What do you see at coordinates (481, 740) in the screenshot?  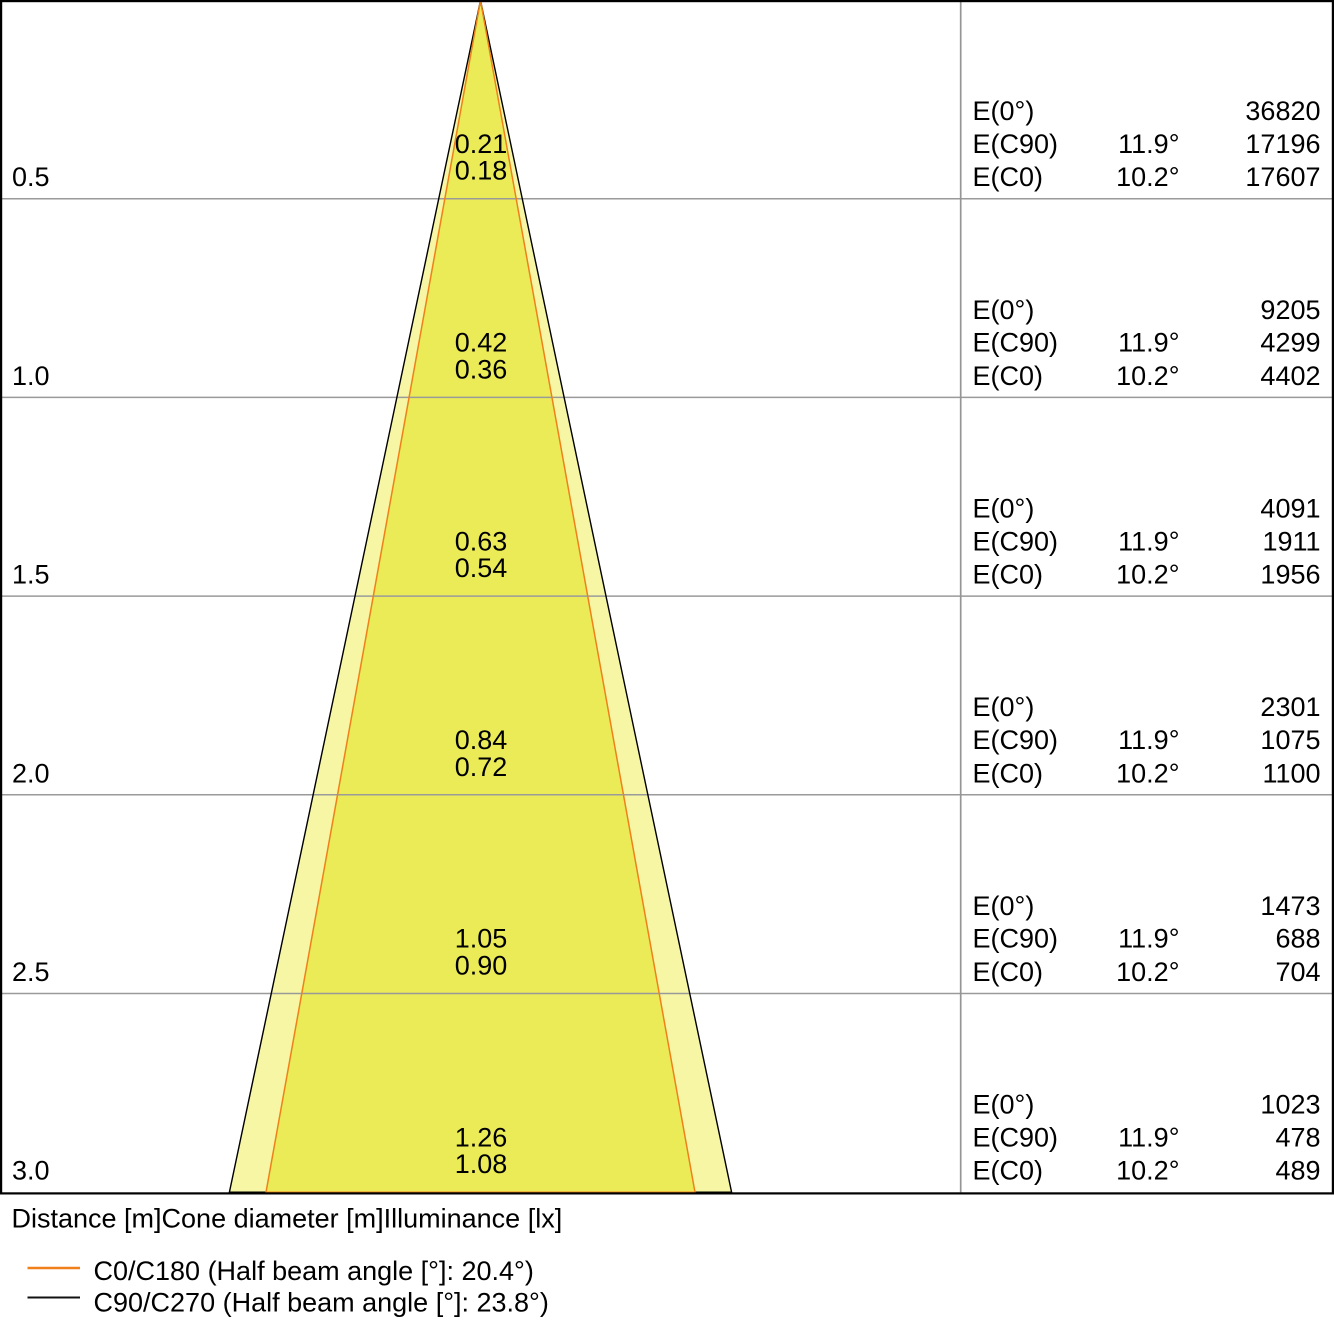 I see `svg-text: 0.84` at bounding box center [481, 740].